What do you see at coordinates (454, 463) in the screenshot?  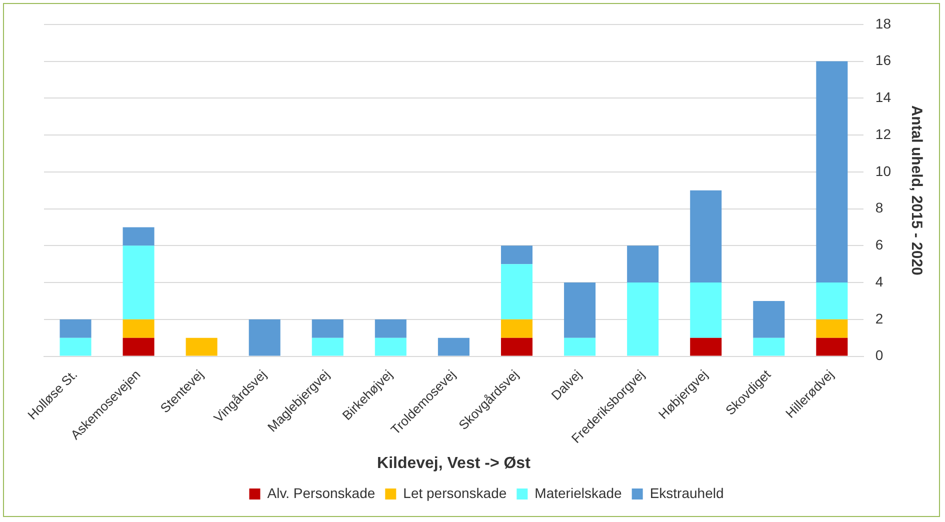 I see `x-axis-title: Kildevej, Vest -> Øst` at bounding box center [454, 463].